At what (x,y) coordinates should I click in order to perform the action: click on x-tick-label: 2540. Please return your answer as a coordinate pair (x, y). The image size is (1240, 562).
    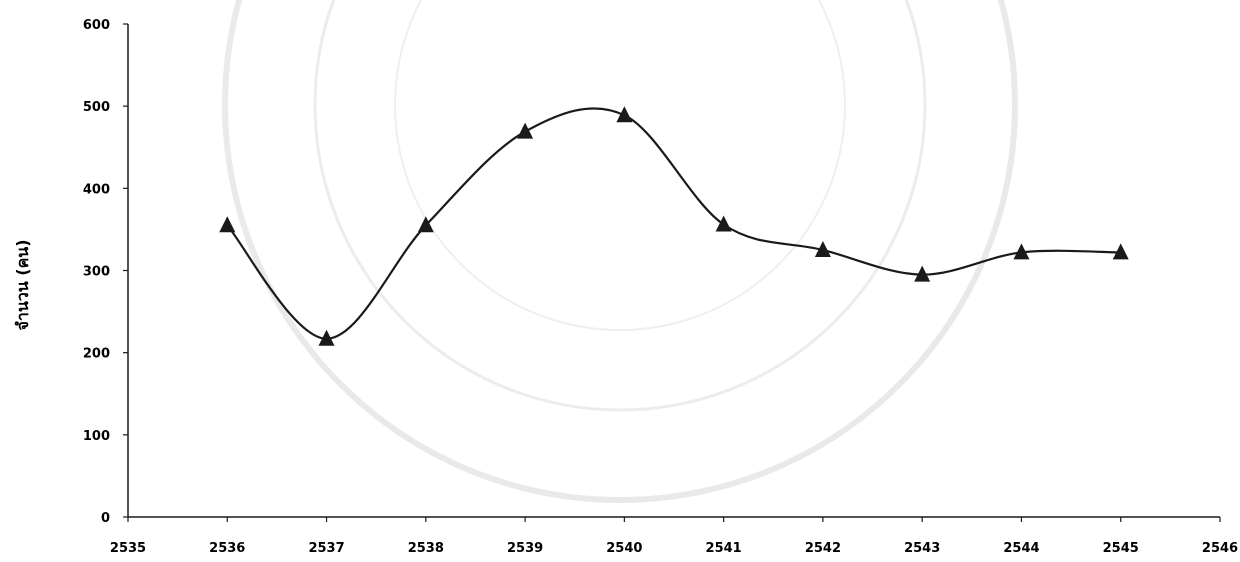
    Looking at the image, I should click on (624, 548).